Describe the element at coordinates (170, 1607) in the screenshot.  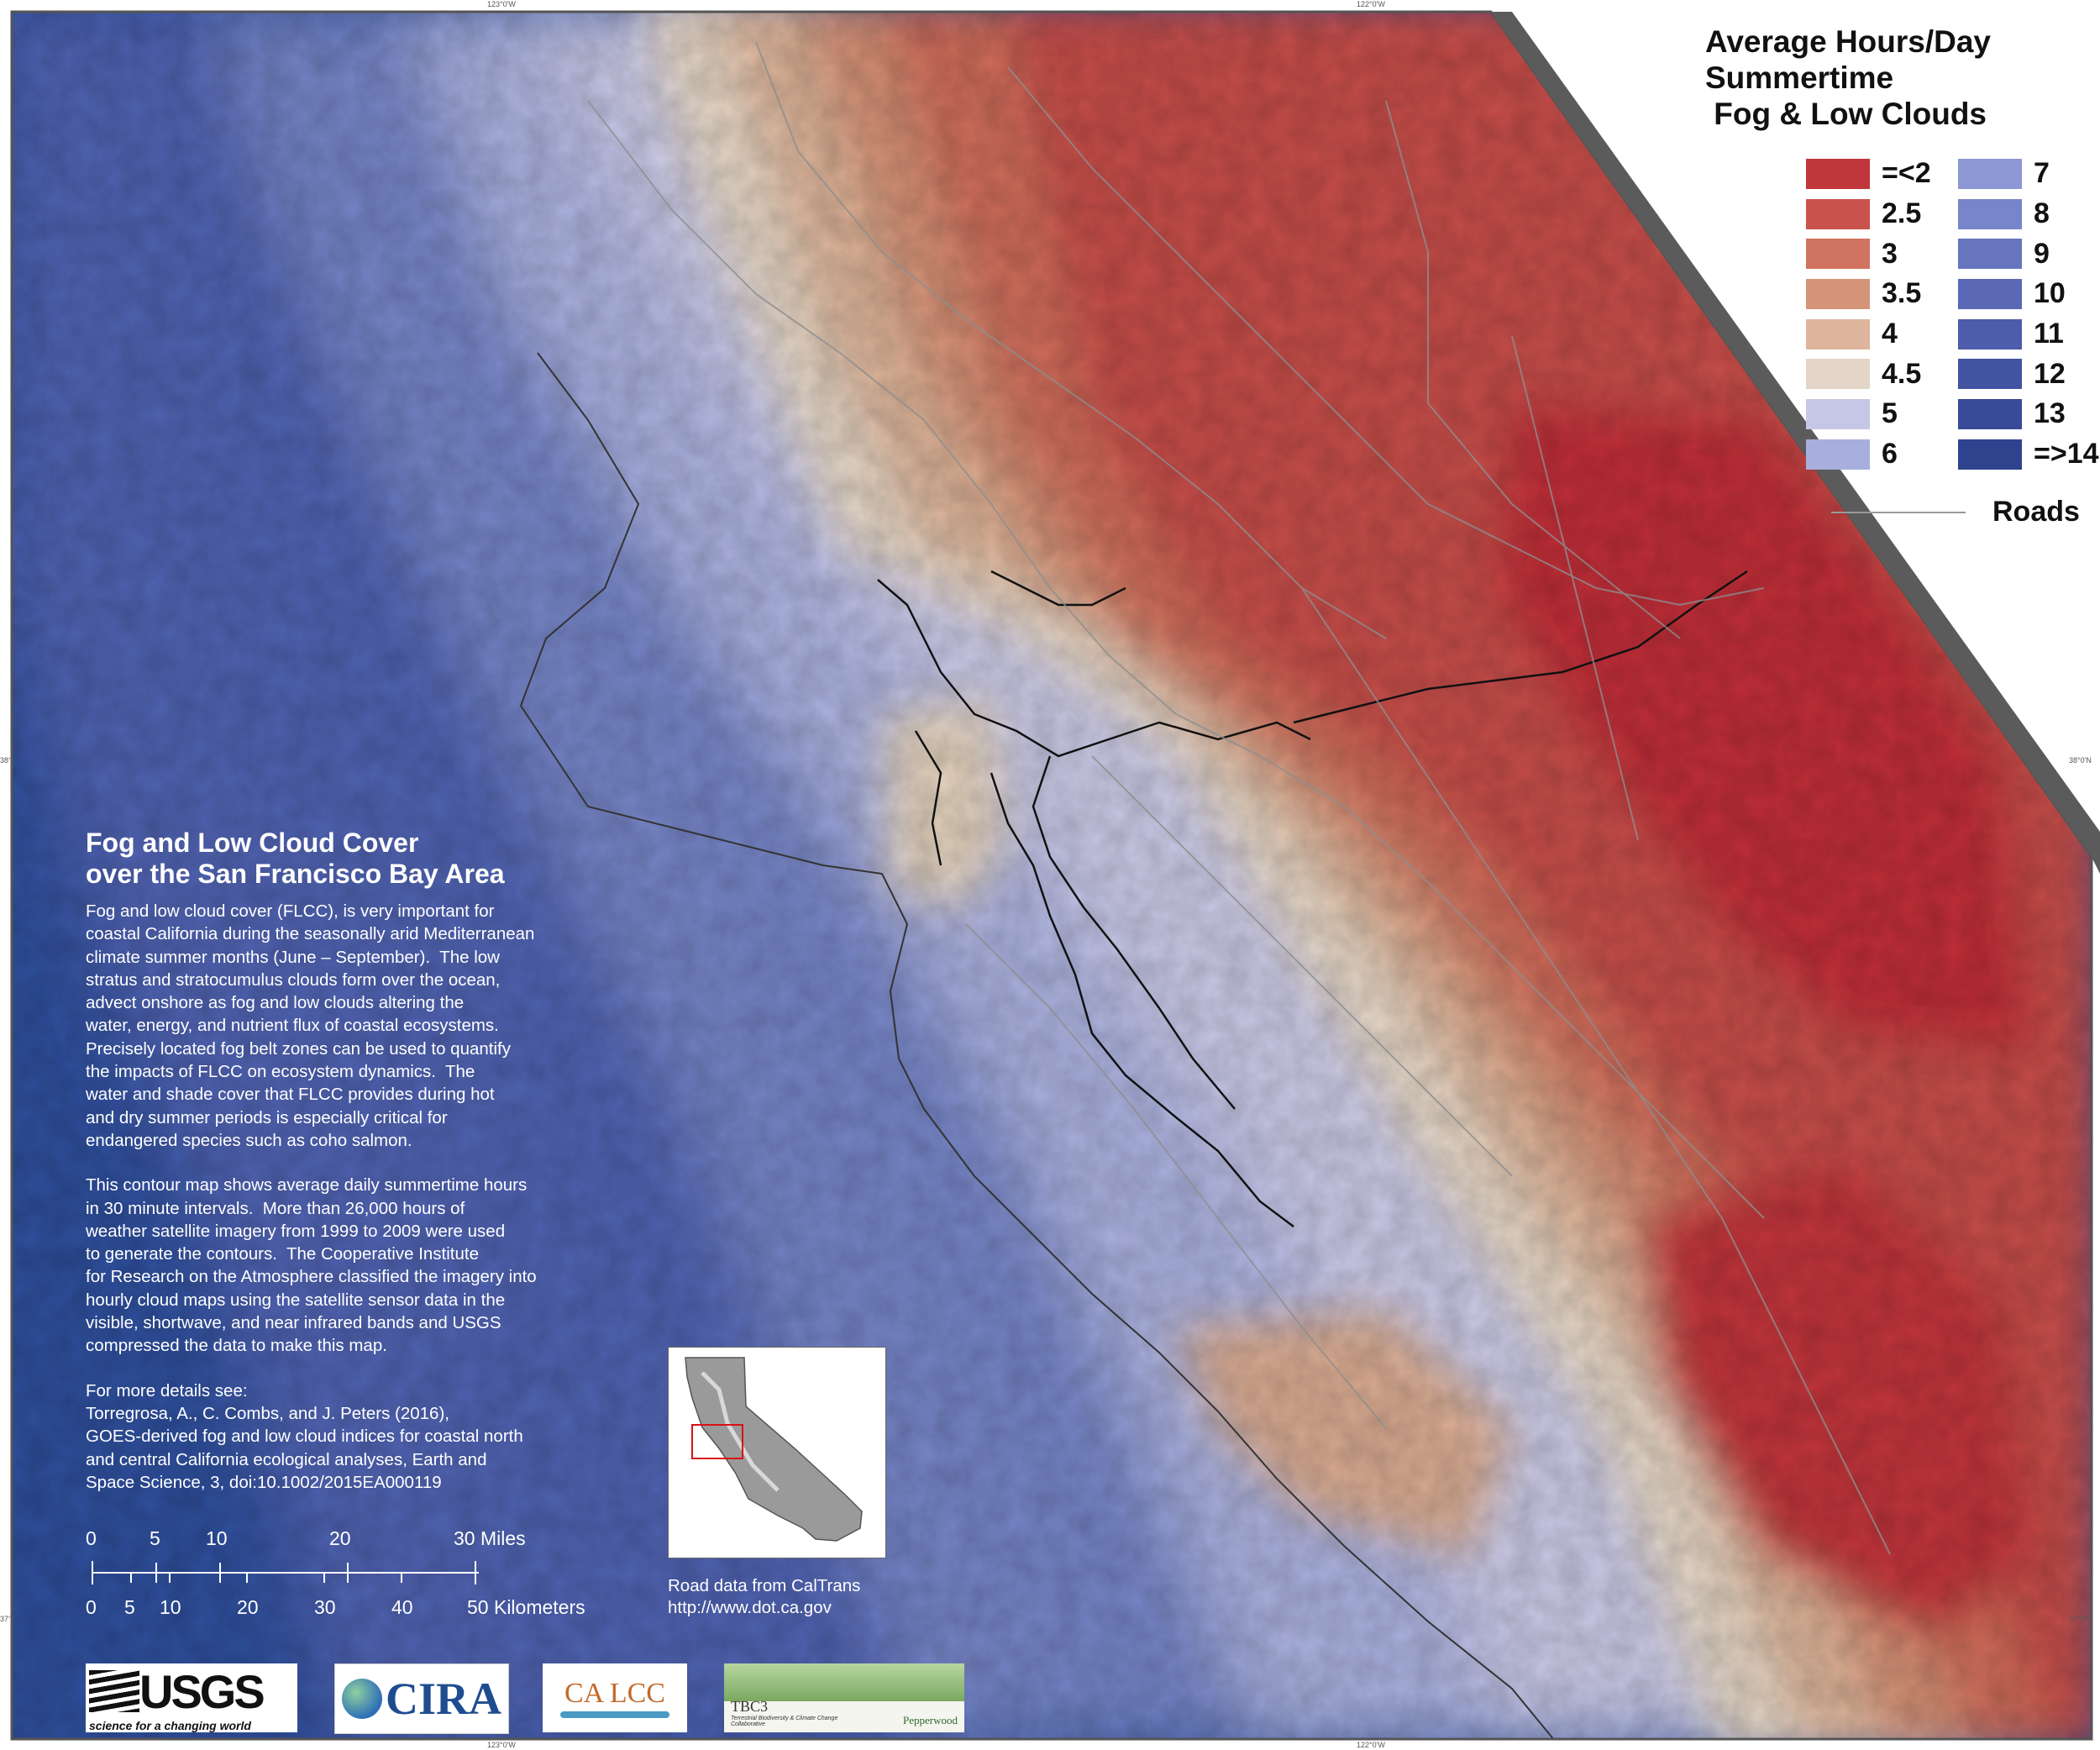
I see `scale-km-label: 10` at that location.